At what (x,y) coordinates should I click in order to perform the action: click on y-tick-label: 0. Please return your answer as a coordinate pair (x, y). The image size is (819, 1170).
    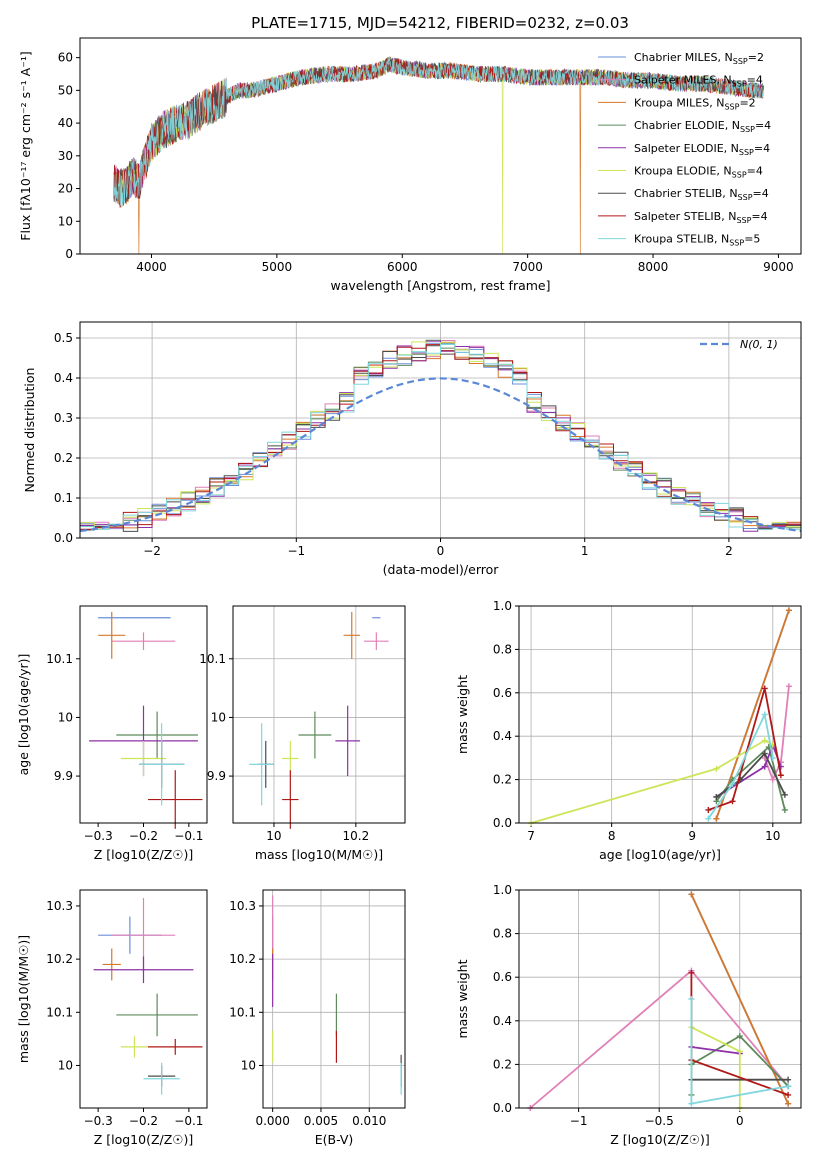
    Looking at the image, I should click on (69, 254).